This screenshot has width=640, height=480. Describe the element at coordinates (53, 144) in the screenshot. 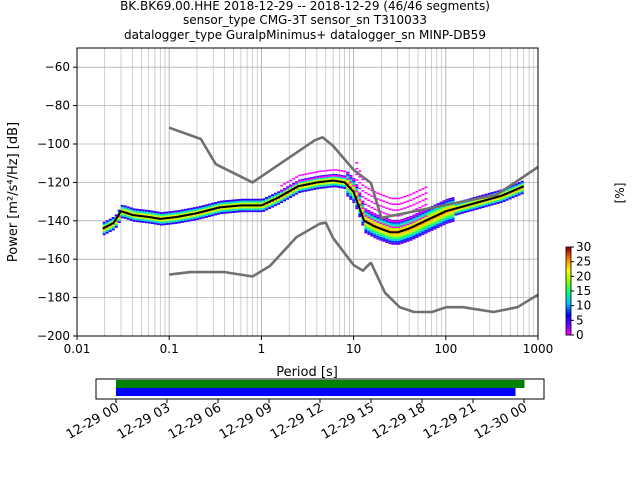

I see `y-tick-label: −100` at that location.